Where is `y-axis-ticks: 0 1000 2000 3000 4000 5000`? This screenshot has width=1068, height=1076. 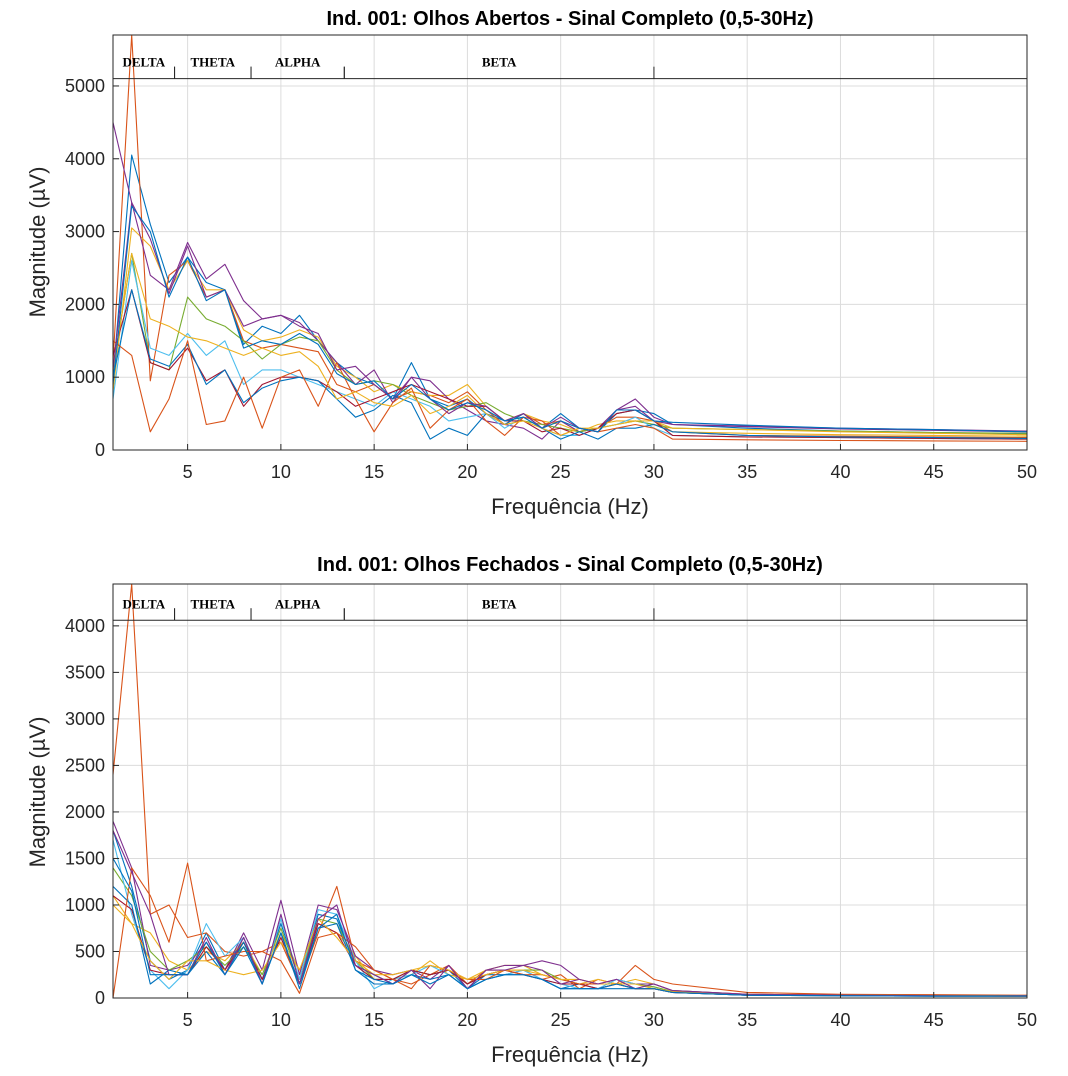 y-axis-ticks: 0 1000 2000 3000 4000 5000 is located at coordinates (92, 268).